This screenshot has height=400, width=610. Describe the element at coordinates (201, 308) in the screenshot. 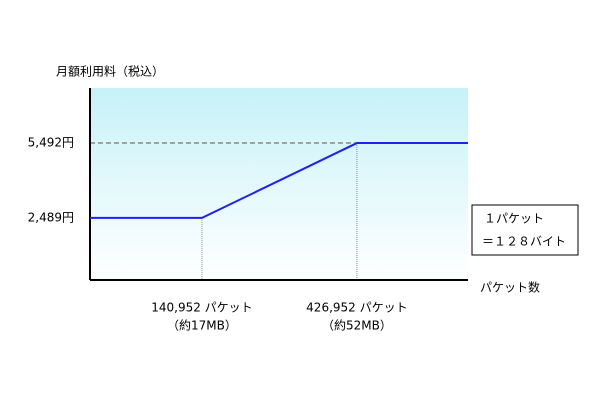

I see `x-tick-label: 140,952 パケット` at that location.